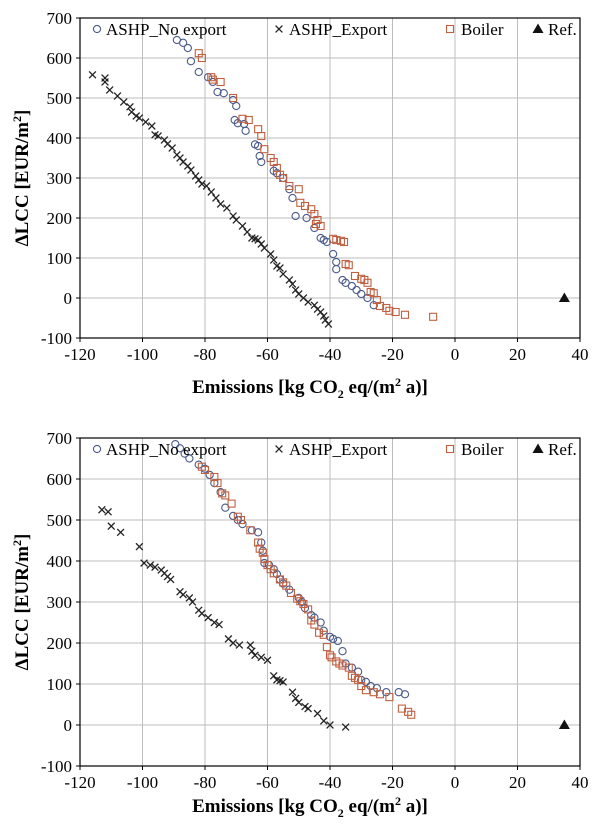 This screenshot has height=836, width=603. Describe the element at coordinates (330, 782) in the screenshot. I see `x-tick-label: -40` at that location.